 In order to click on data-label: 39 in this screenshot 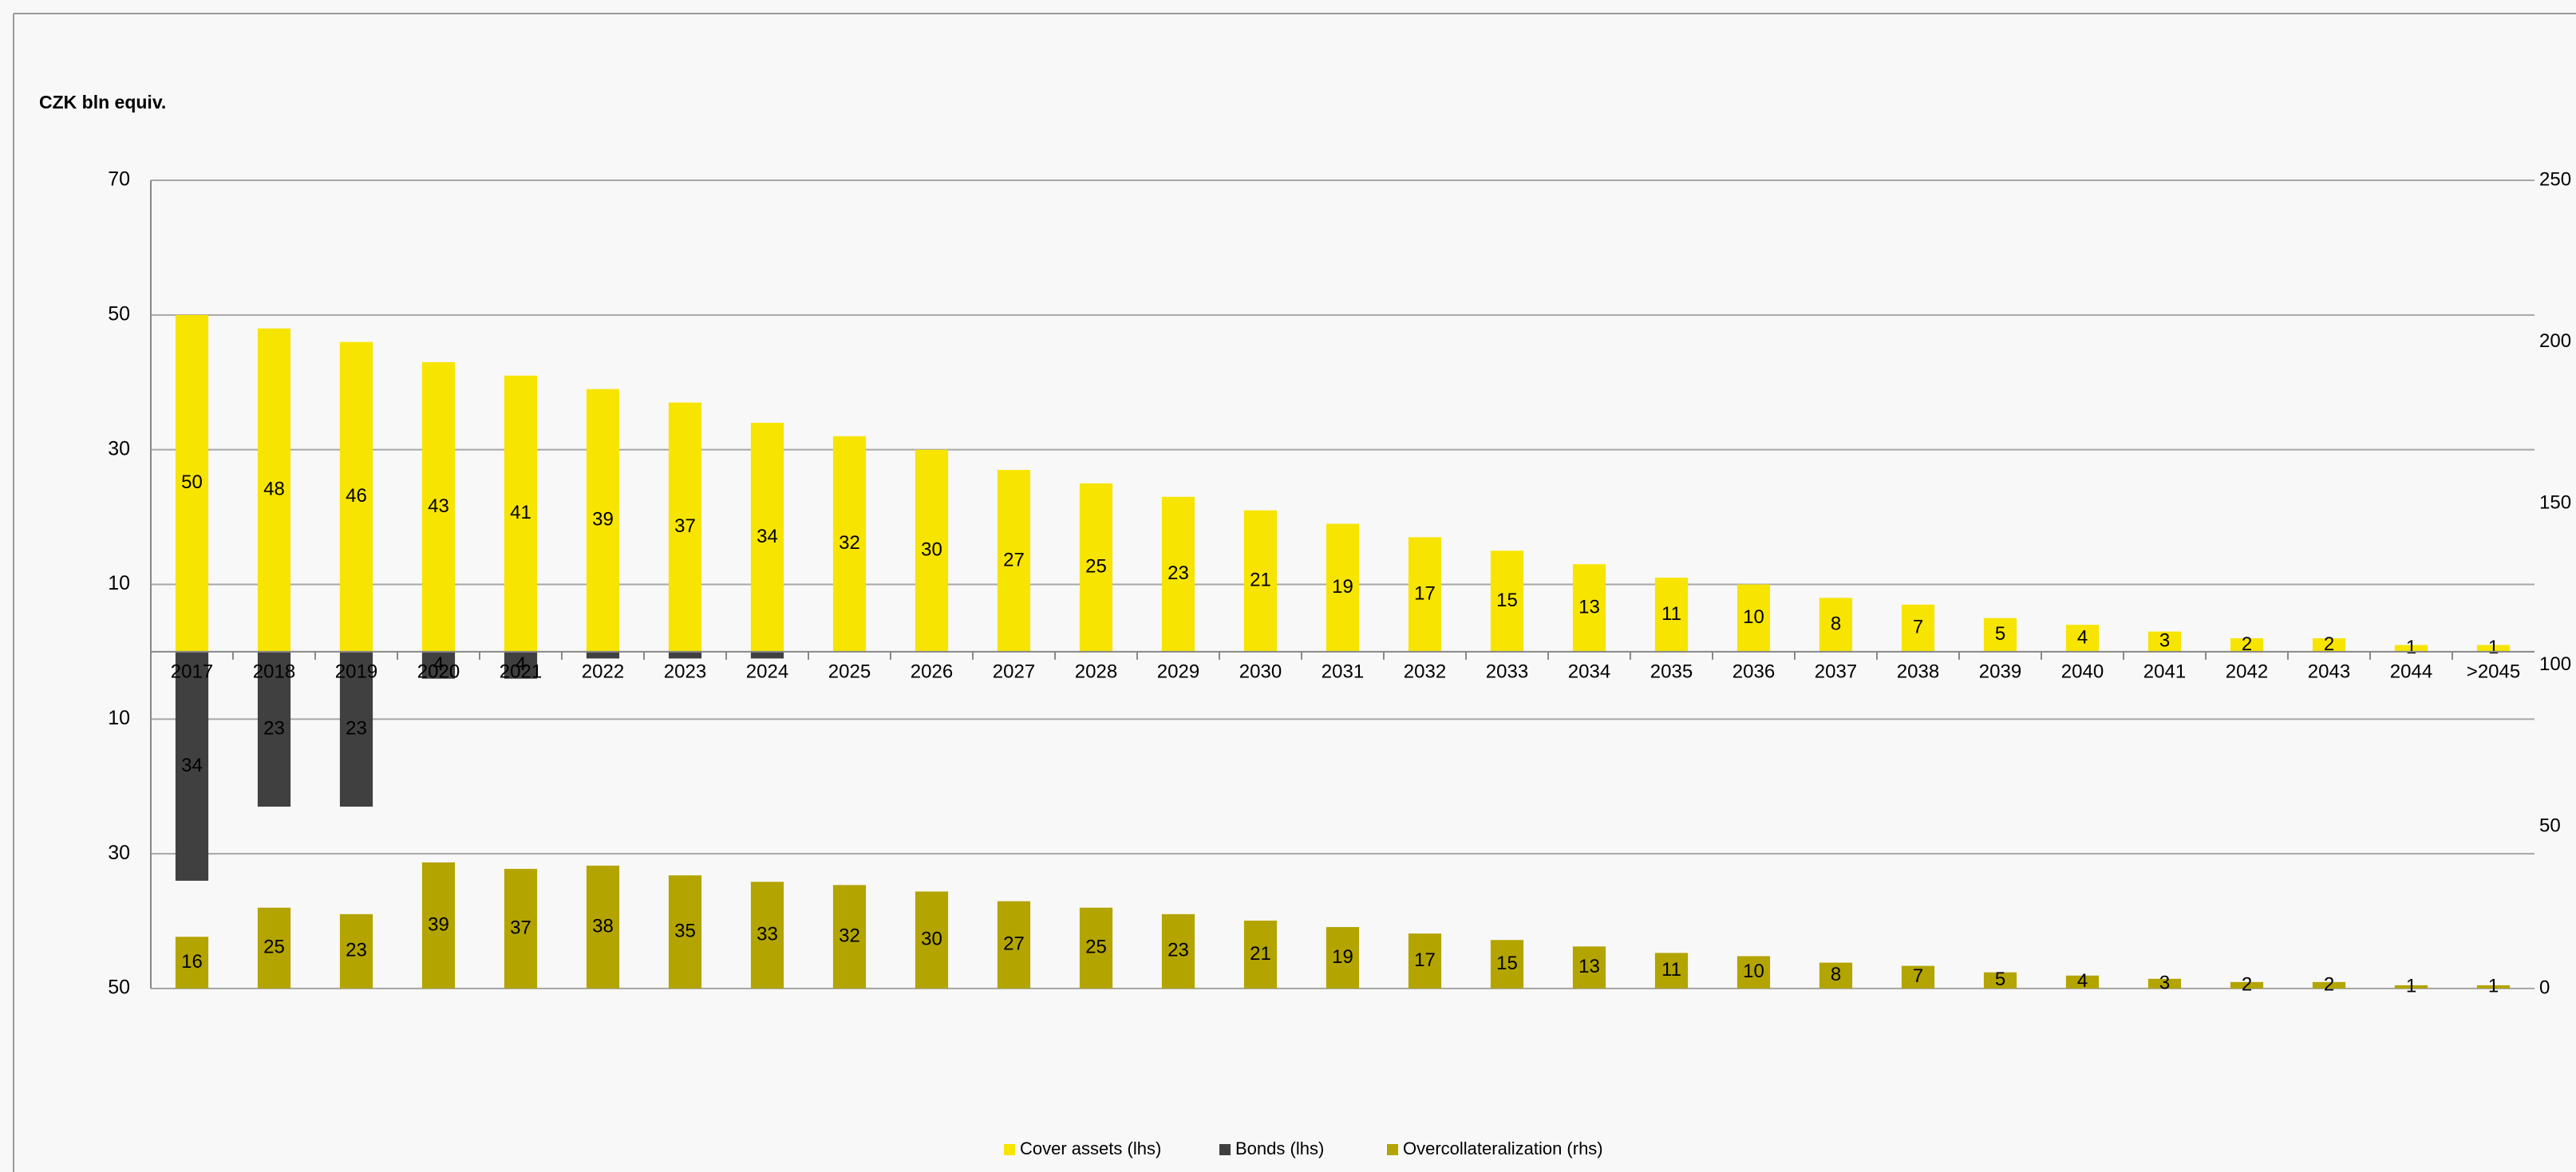, I will do `click(438, 924)`.